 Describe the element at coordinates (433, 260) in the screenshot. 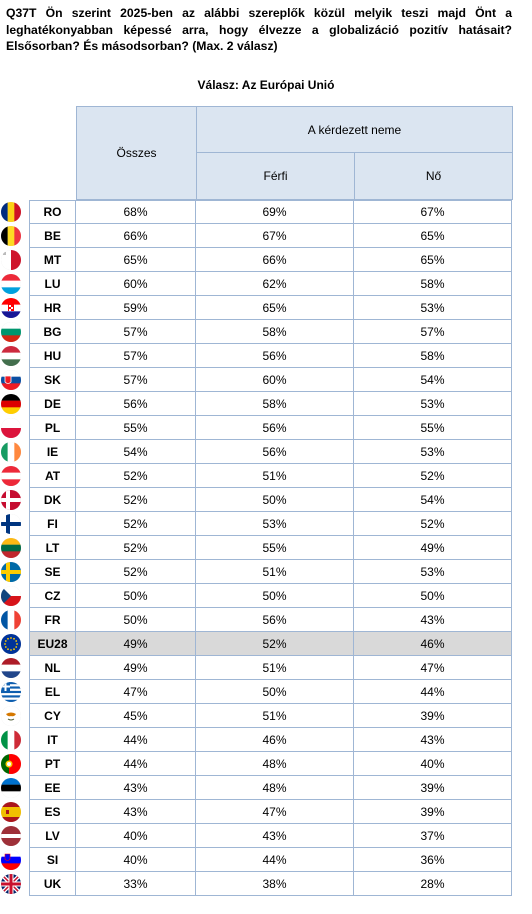

I see `female-value: 65%` at that location.